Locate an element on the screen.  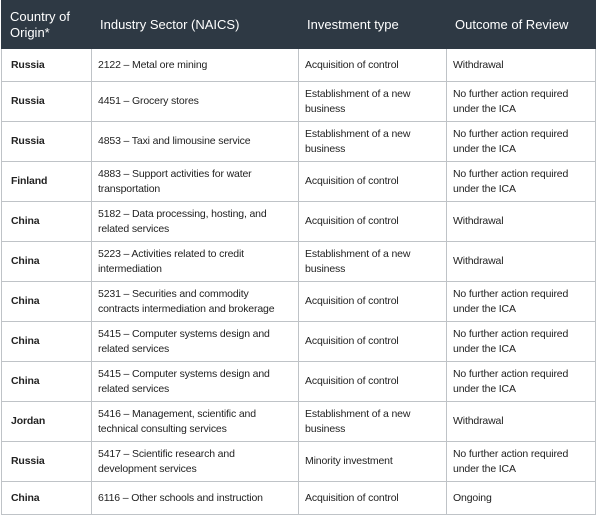
header-cell: Country of Origin* is located at coordinates (46, 24).